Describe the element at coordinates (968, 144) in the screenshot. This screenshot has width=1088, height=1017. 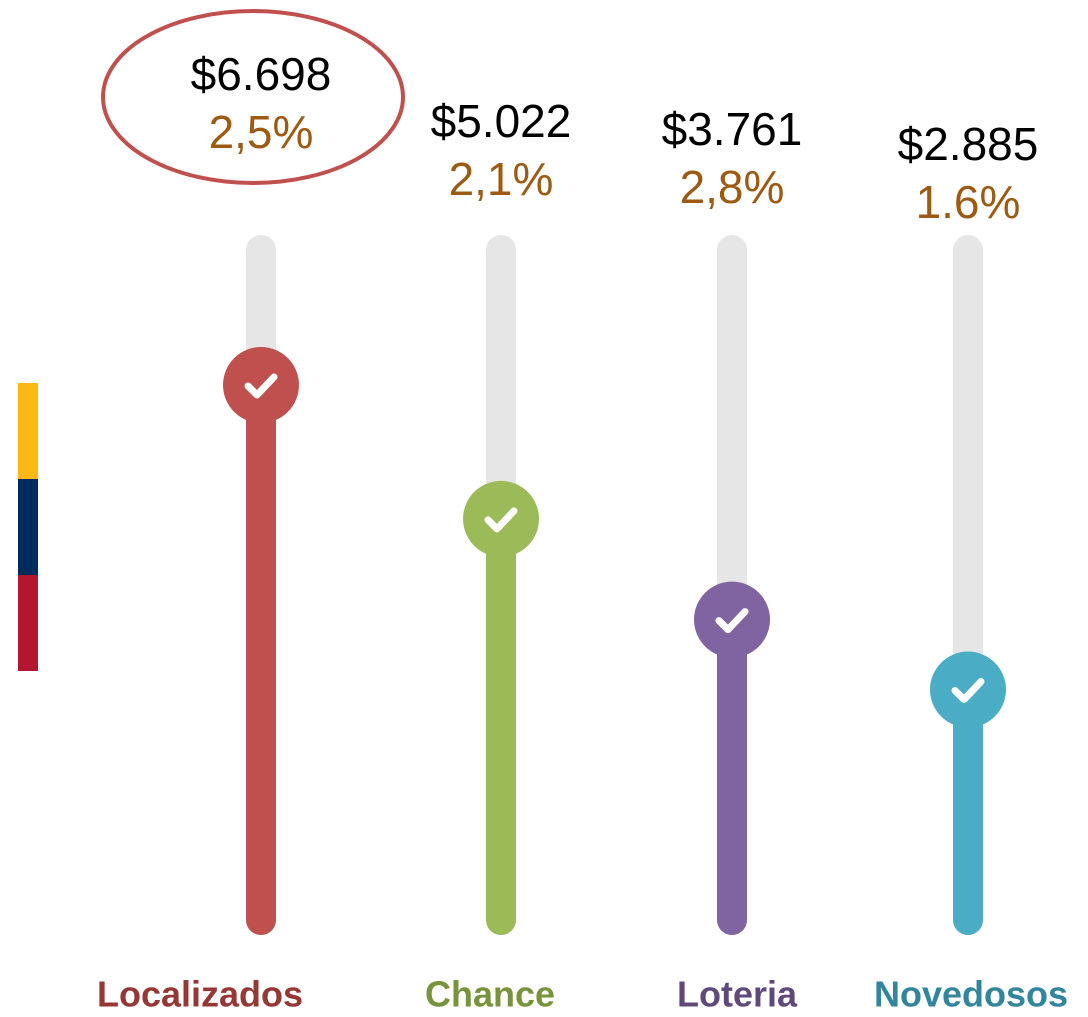
I see `value-label: $2.885` at that location.